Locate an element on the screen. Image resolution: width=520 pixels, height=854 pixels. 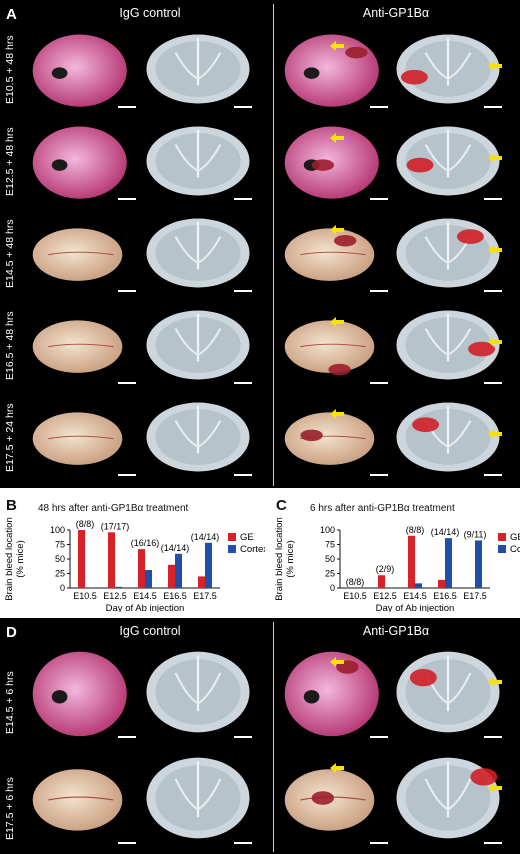
chart-c-legend-label: Cortex is located at coordinates (515, 549).